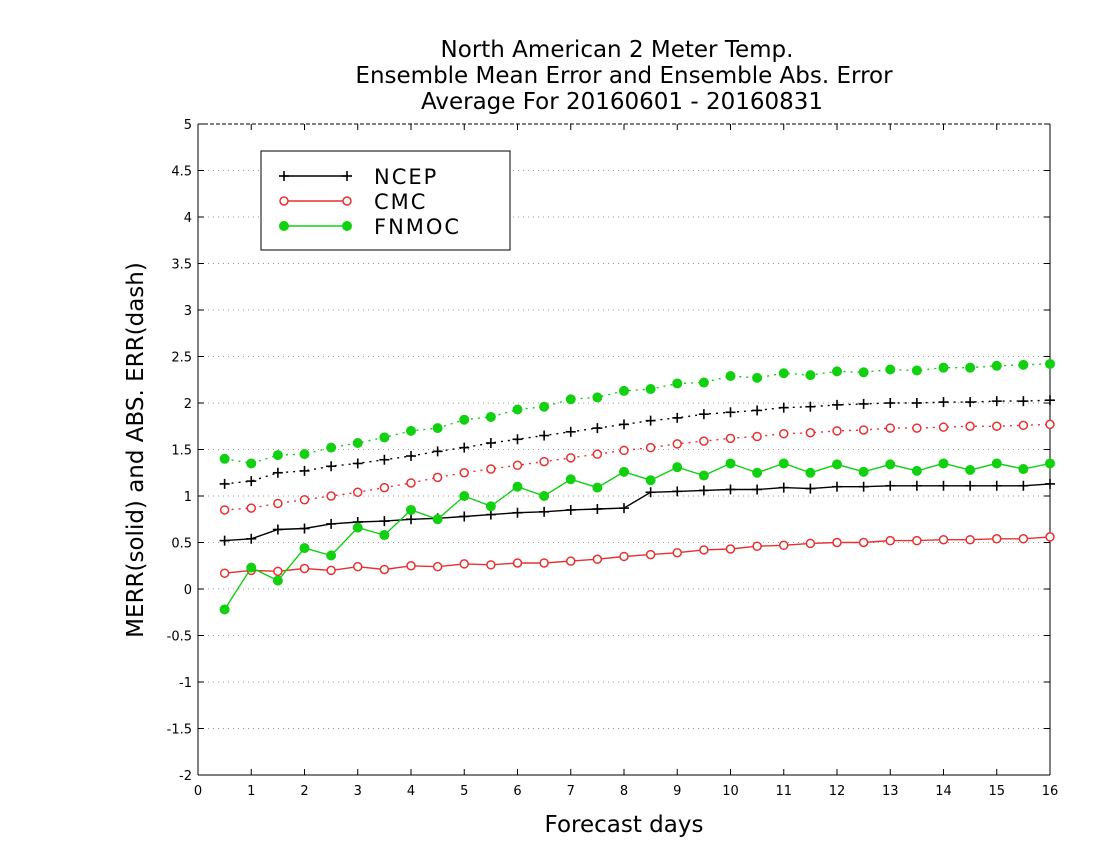  I want to click on legend-label-ncep: NCEP, so click(406, 177).